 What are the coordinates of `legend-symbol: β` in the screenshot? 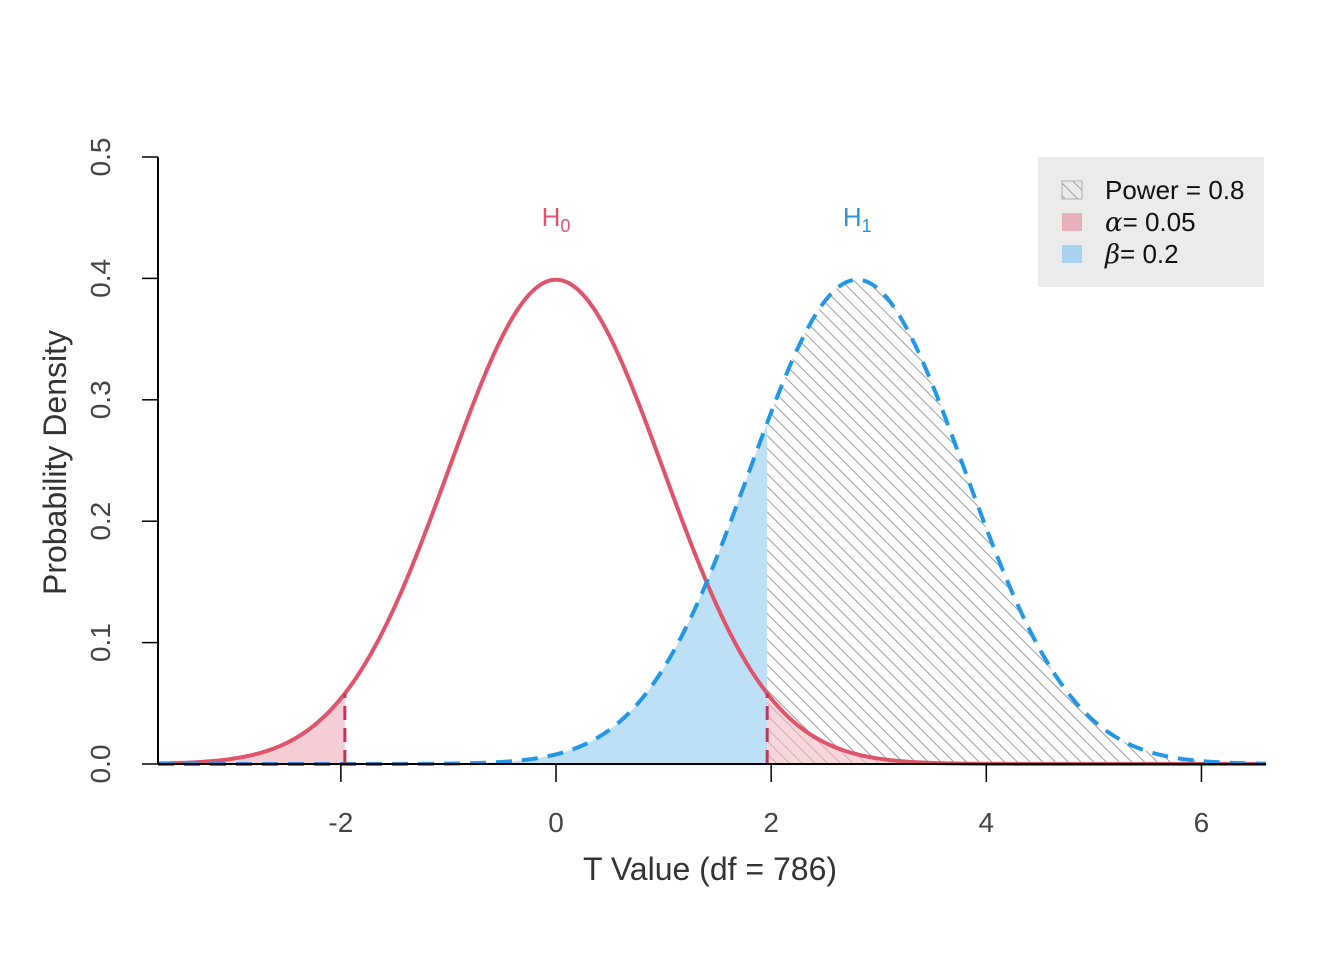 It's located at (1112, 255).